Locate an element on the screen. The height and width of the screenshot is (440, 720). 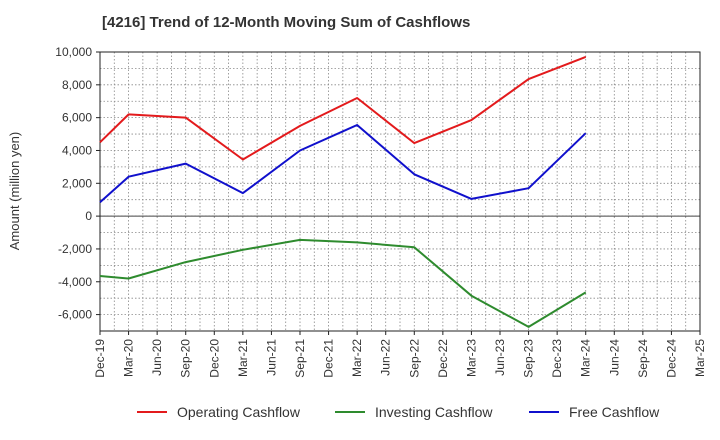
x-tick-label: Sep-22 is located at coordinates (414, 358).